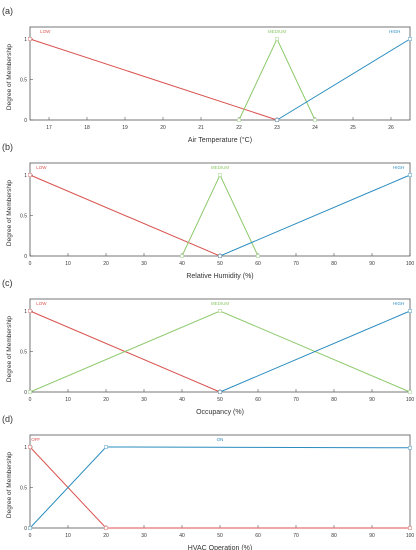 The height and width of the screenshot is (550, 416). Describe the element at coordinates (315, 128) in the screenshot. I see `x-tick-label: 24` at that location.